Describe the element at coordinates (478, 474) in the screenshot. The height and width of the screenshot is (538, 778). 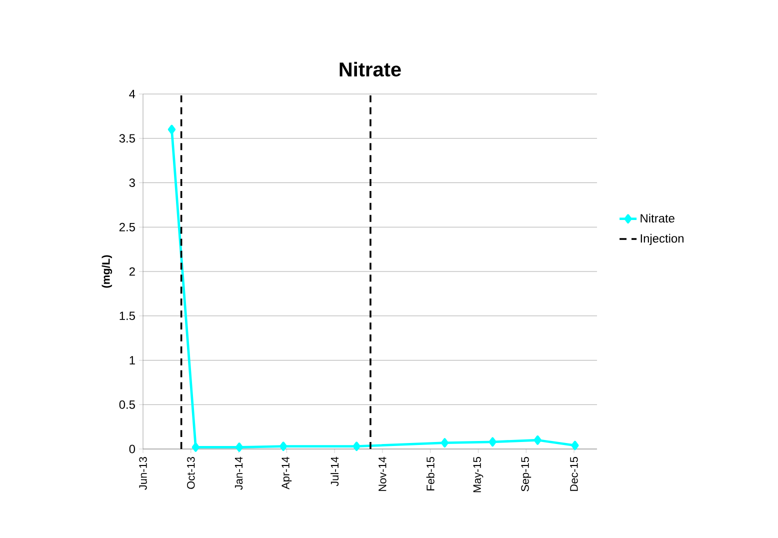
I see `x-tick-label: May-15` at that location.